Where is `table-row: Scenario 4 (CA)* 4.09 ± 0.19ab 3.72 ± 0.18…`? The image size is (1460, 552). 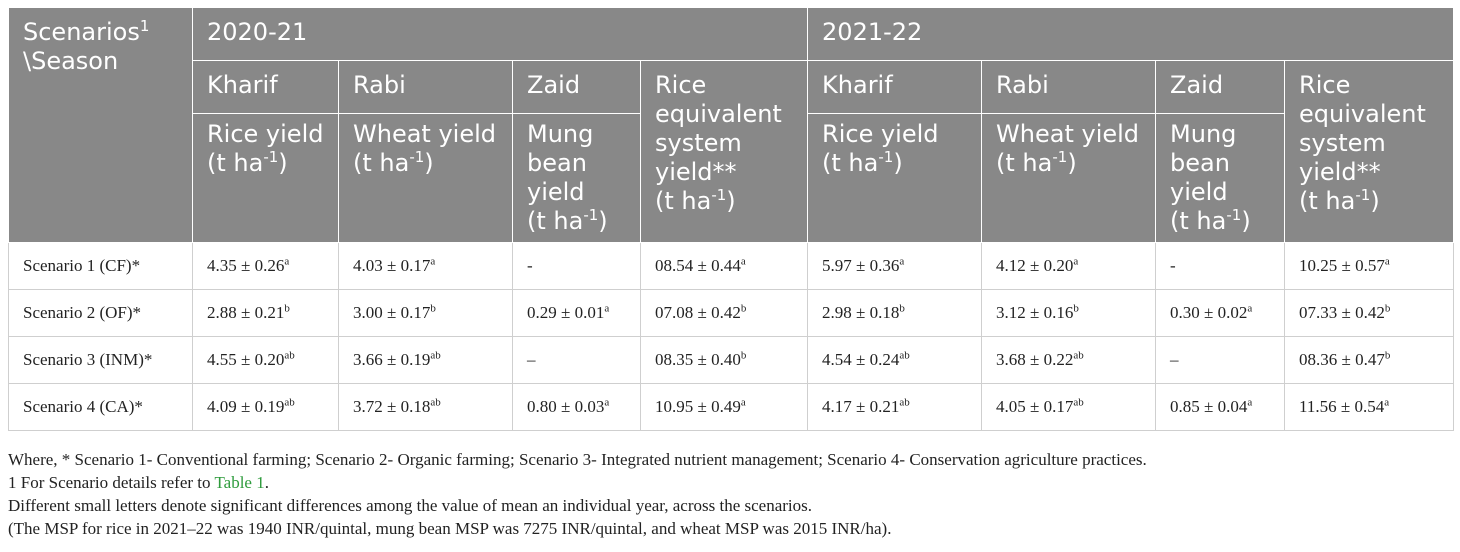
table-row: Scenario 4 (CA)* 4.09 ± 0.19ab 3.72 ± 0.18… is located at coordinates (731, 407).